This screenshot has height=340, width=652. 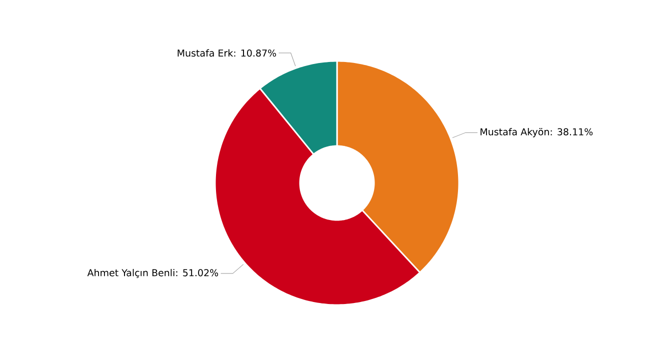 I want to click on slice-label: Mustafa Akyön, so click(x=514, y=133).